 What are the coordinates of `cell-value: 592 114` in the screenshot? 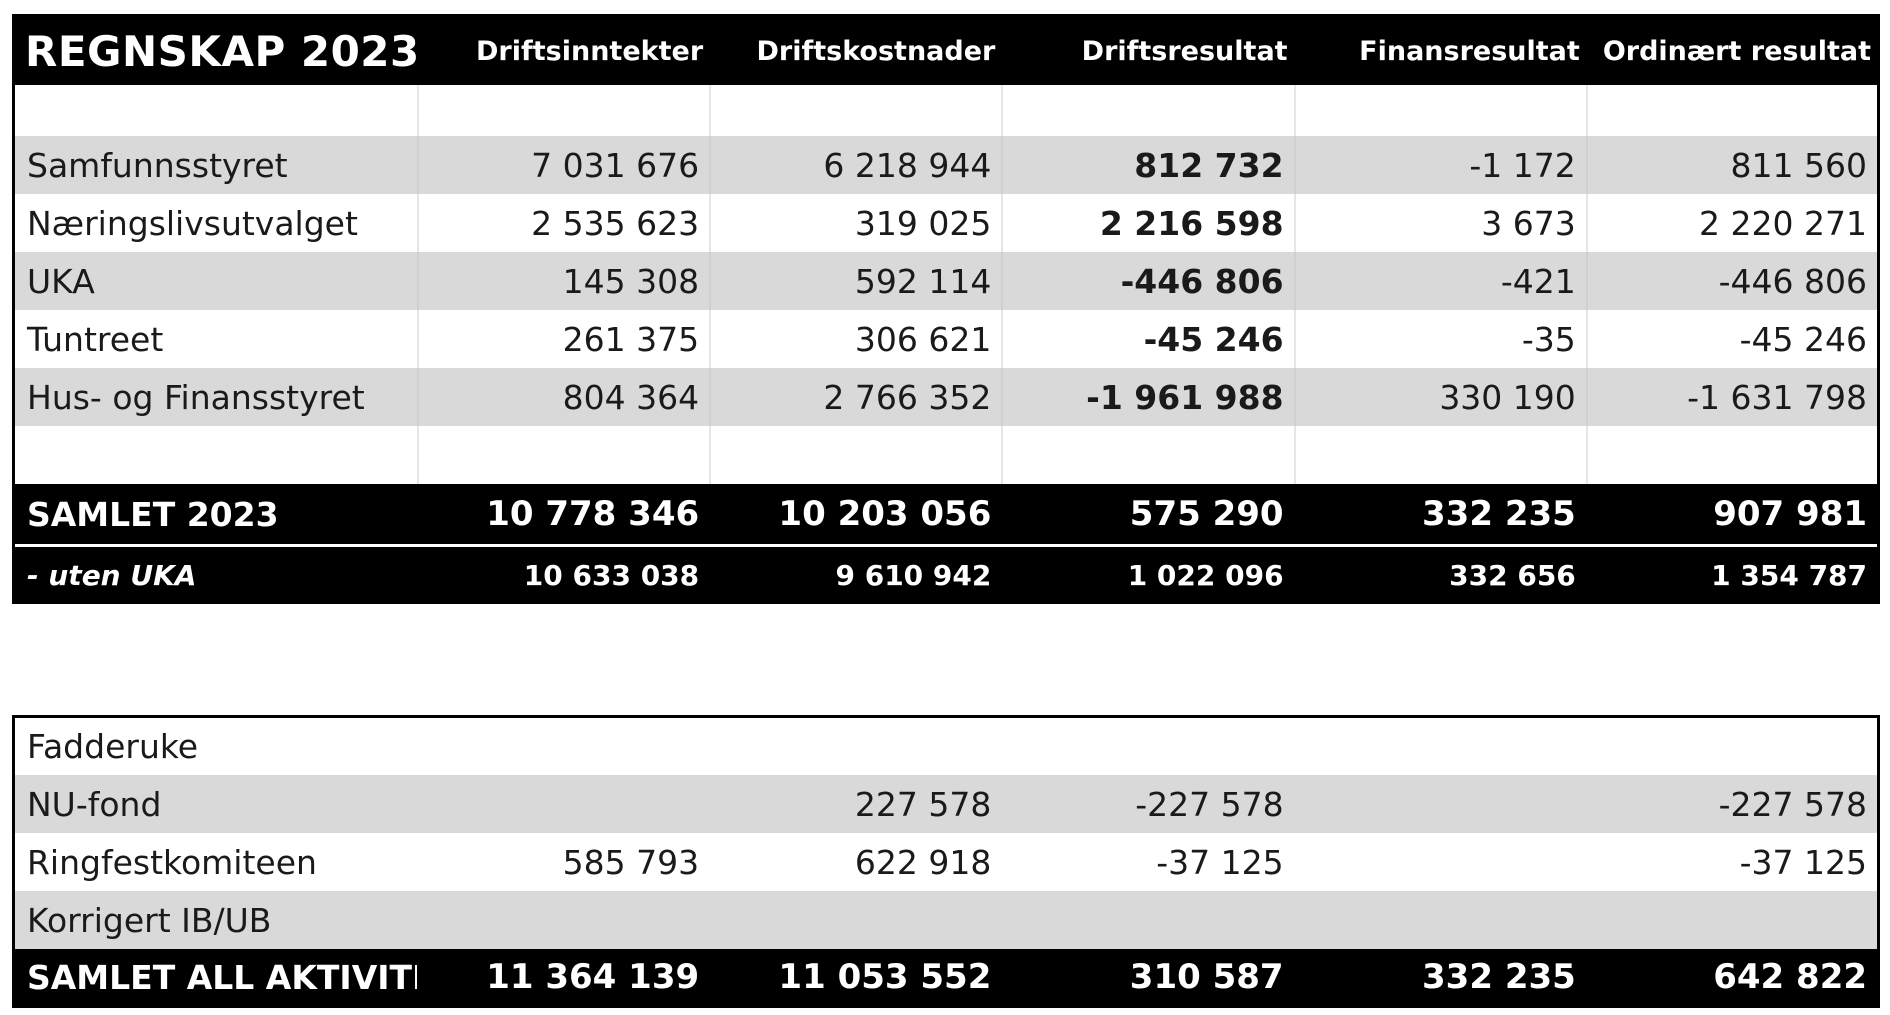 It's located at (855, 281).